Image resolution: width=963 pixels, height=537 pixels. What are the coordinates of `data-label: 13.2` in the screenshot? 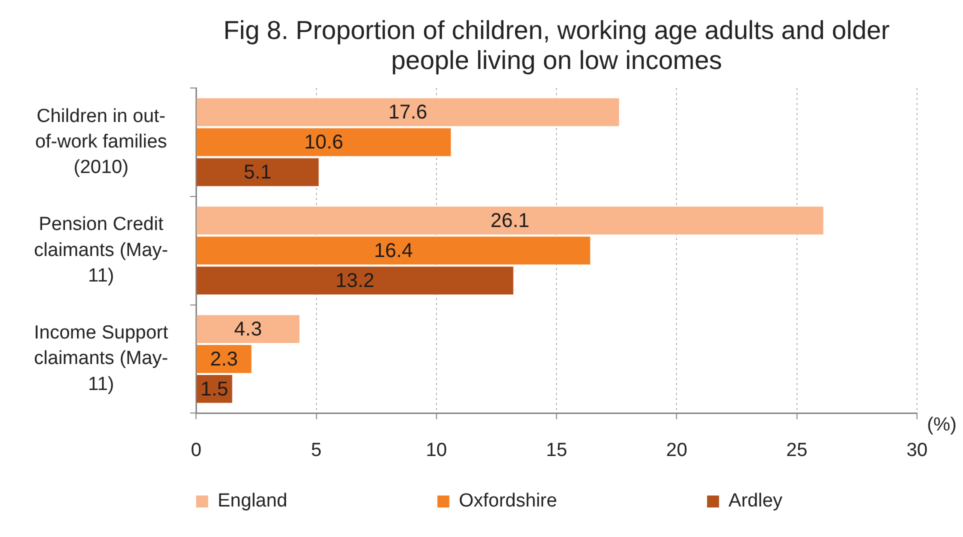 It's located at (355, 281).